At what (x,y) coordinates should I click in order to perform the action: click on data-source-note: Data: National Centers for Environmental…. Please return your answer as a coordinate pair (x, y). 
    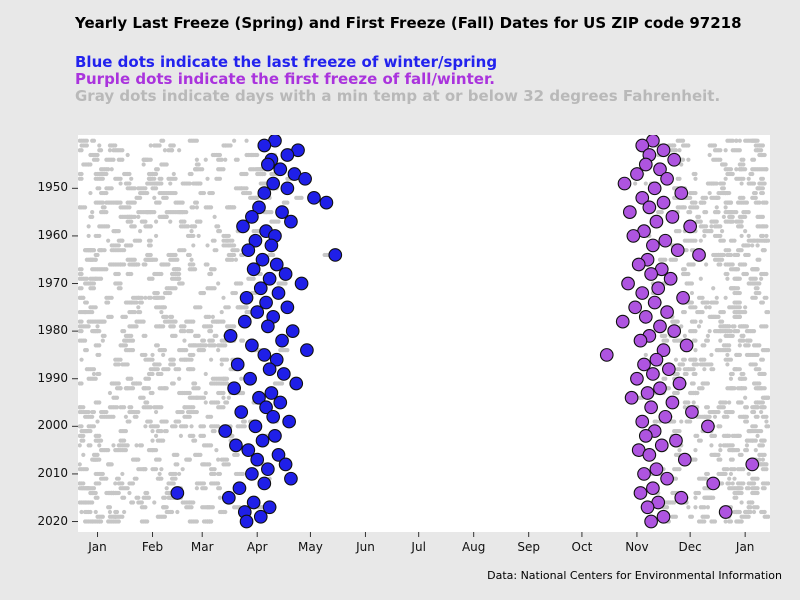
    Looking at the image, I should click on (634, 575).